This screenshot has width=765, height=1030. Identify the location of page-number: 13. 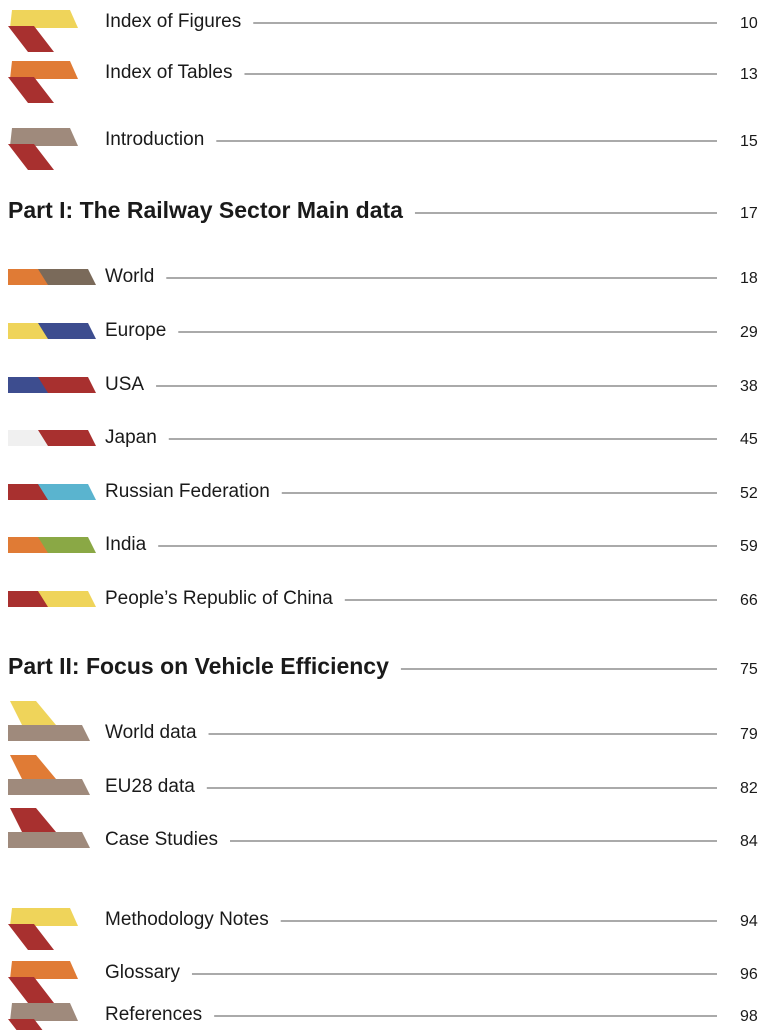
(749, 74).